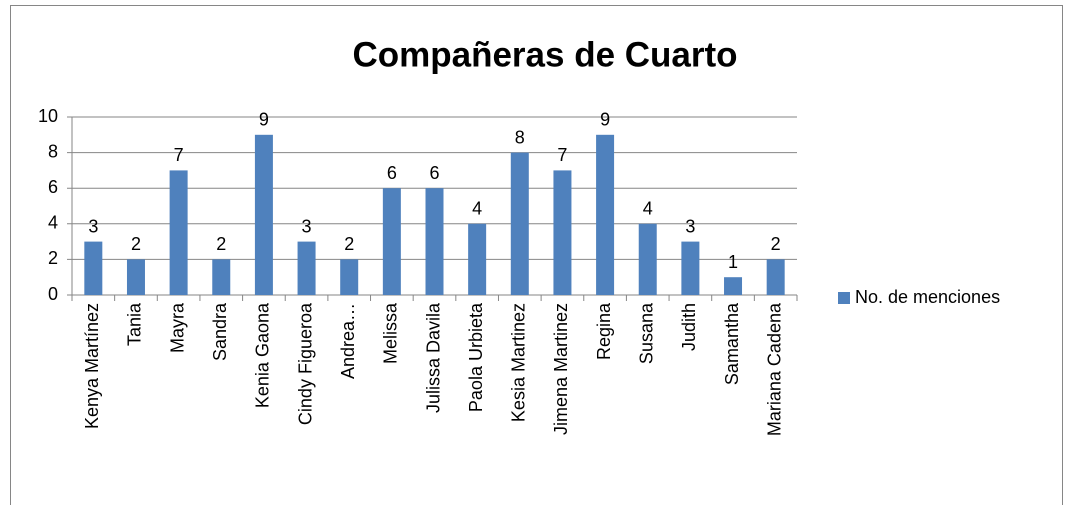  What do you see at coordinates (544, 54) in the screenshot?
I see `chart-title: Compañeras de Cuarto` at bounding box center [544, 54].